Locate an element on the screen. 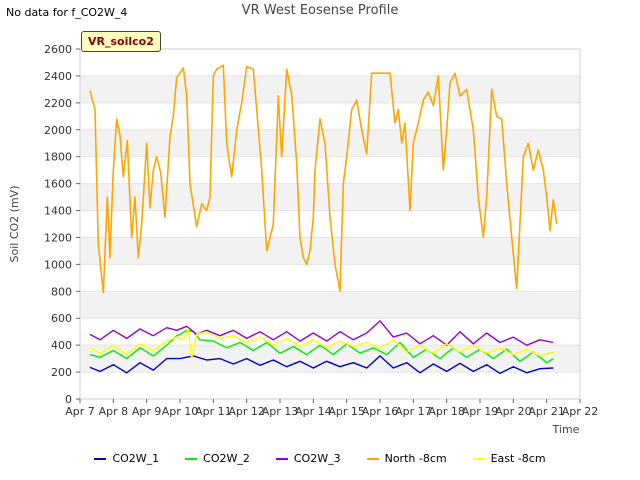  legend-entry: North -8cm is located at coordinates (406, 458).